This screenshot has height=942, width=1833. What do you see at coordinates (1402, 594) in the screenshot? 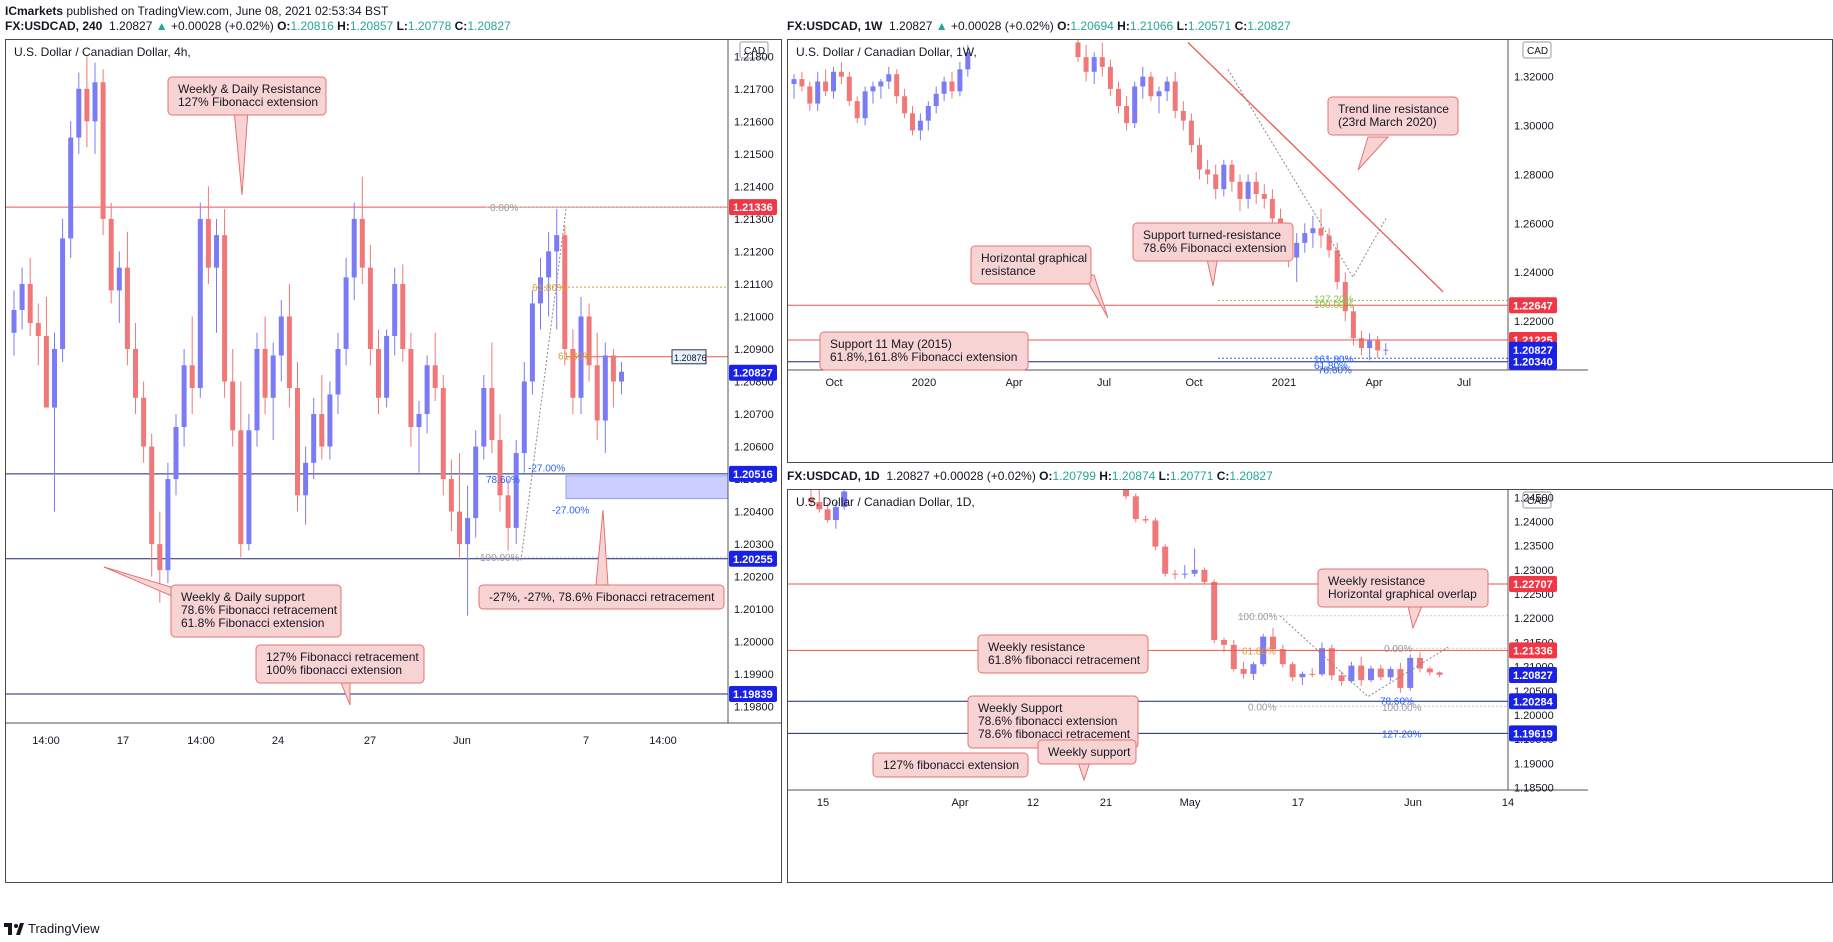
I see `annotation-text: Horizontal graphical overlap` at bounding box center [1402, 594].